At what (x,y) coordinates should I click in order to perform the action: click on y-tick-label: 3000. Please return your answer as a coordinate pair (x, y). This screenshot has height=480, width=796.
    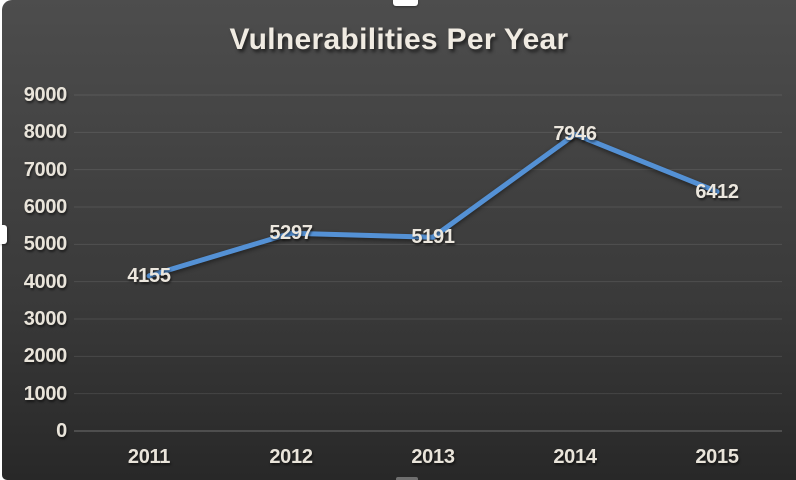
    Looking at the image, I should click on (45, 319).